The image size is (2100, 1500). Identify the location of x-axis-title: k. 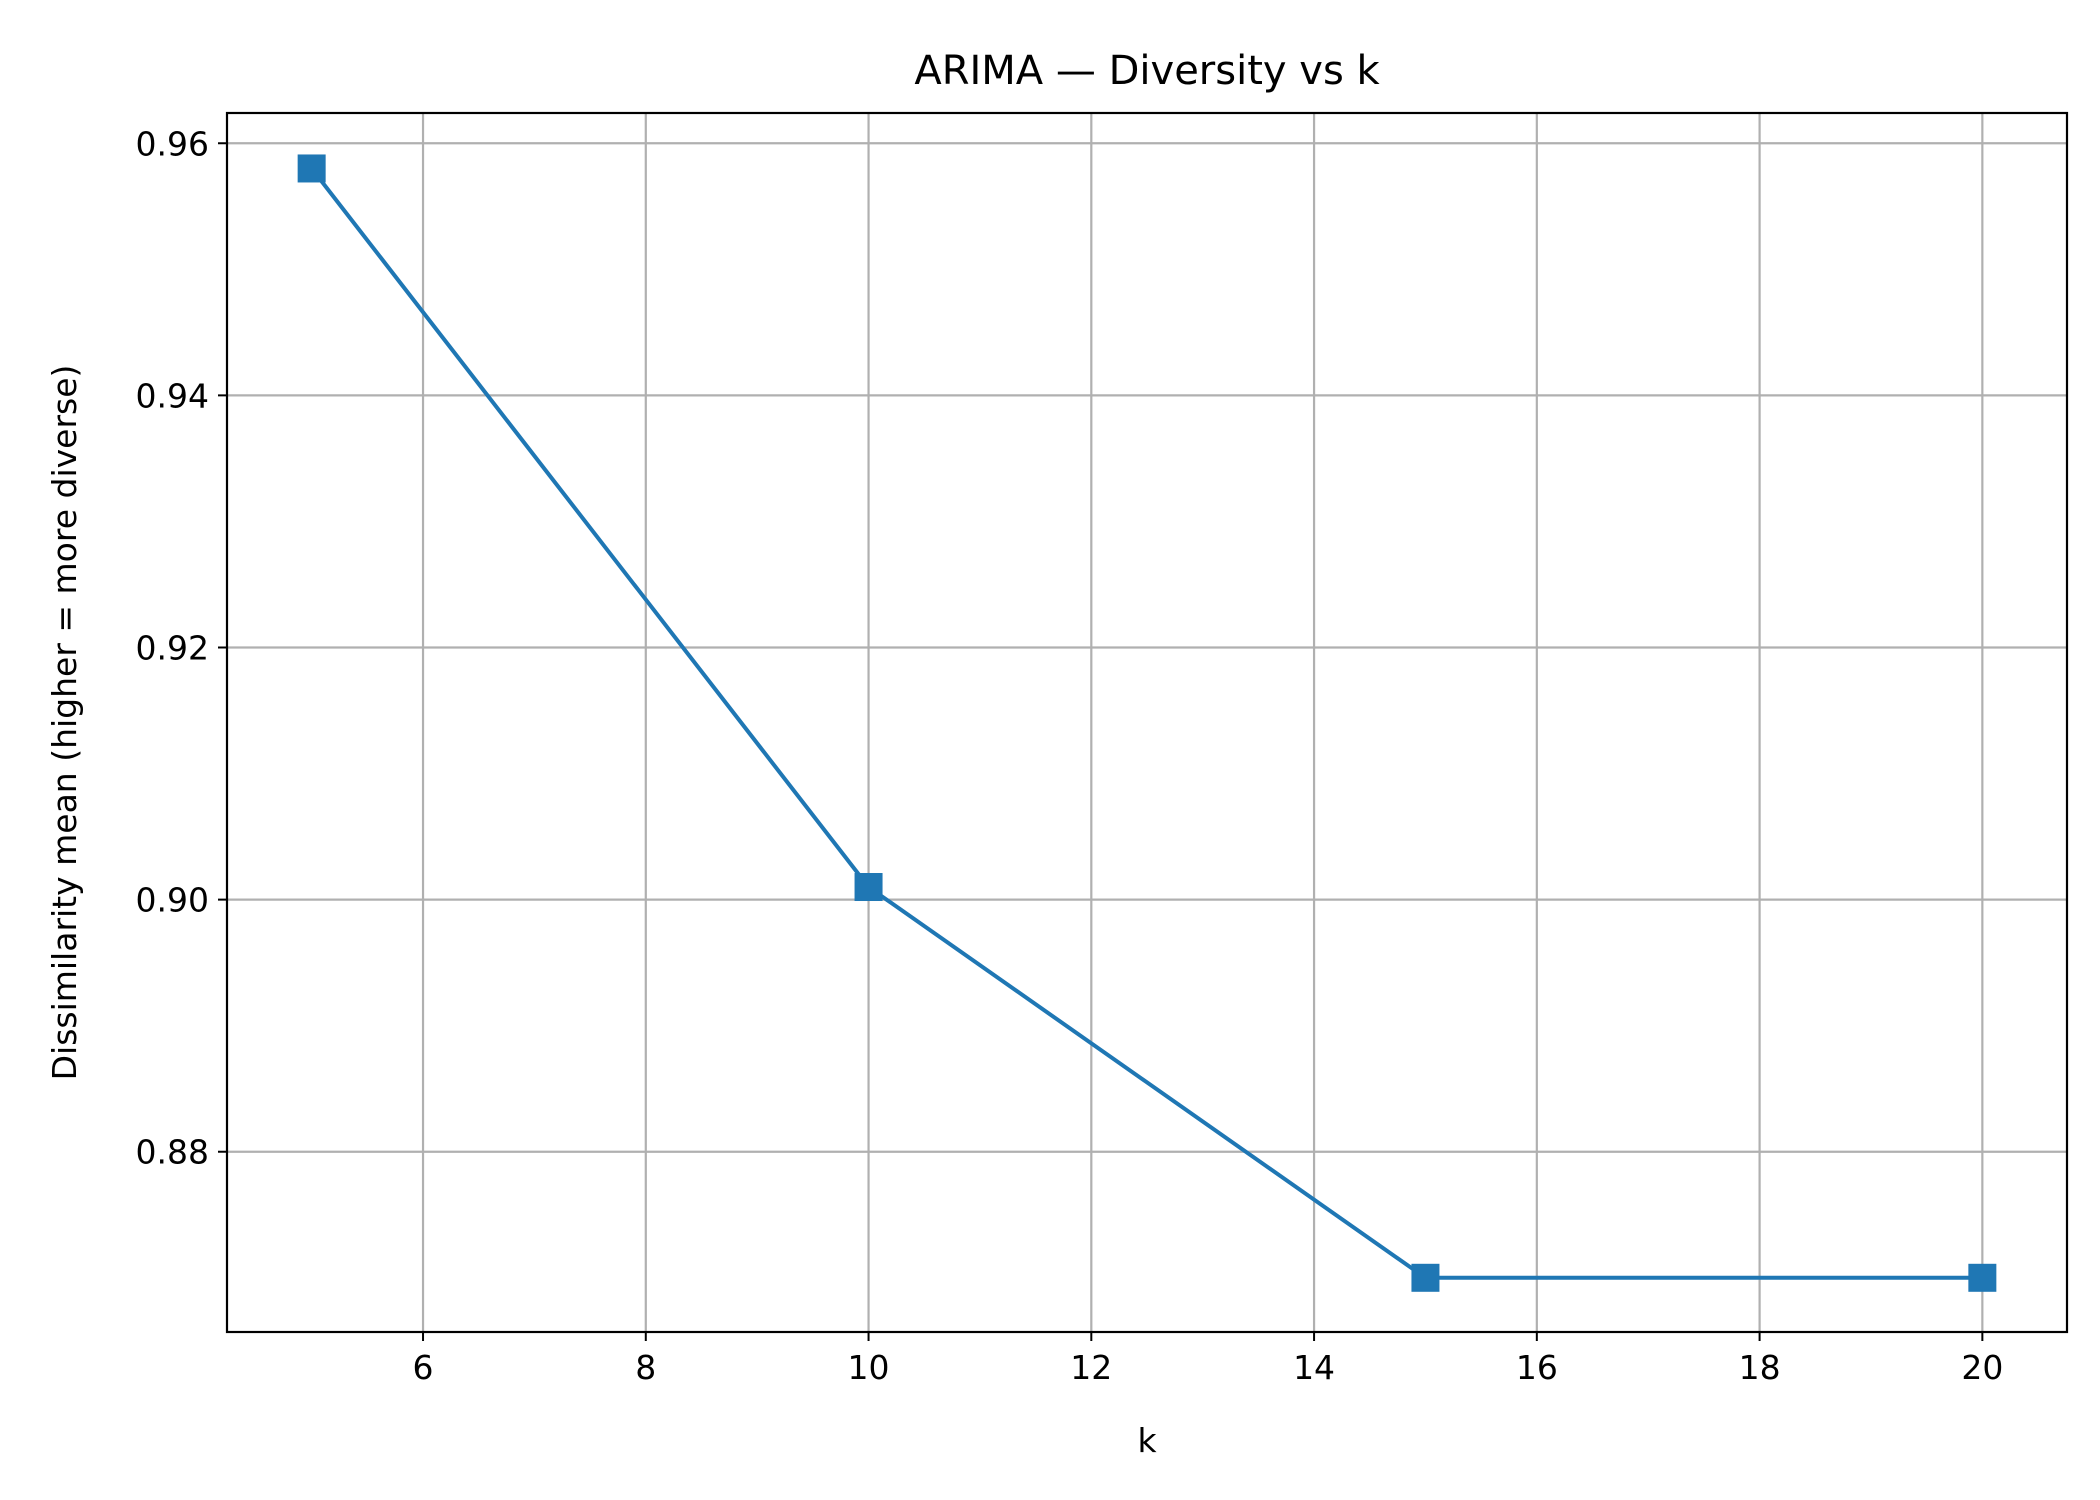
(1147, 1440).